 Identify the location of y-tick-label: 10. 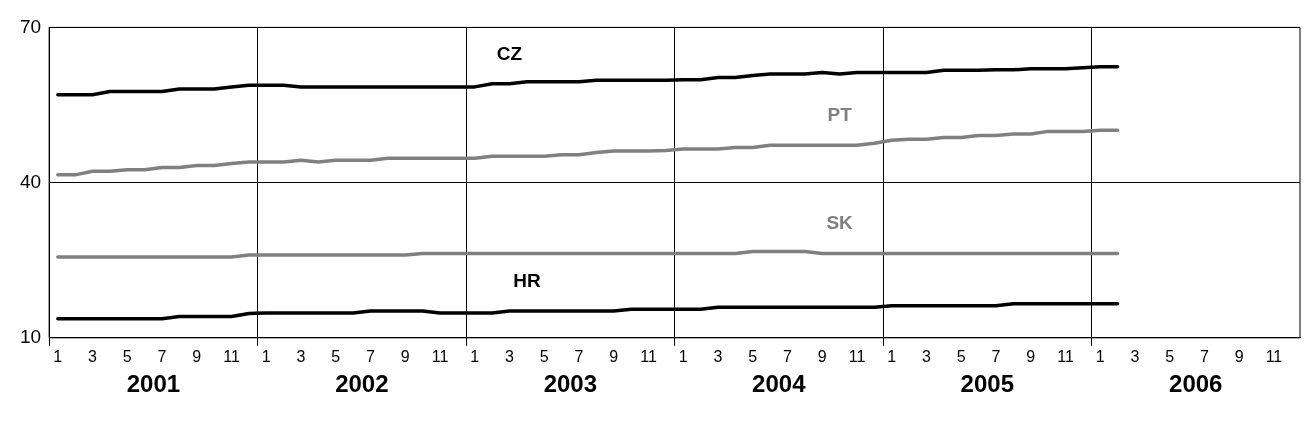
(30, 337).